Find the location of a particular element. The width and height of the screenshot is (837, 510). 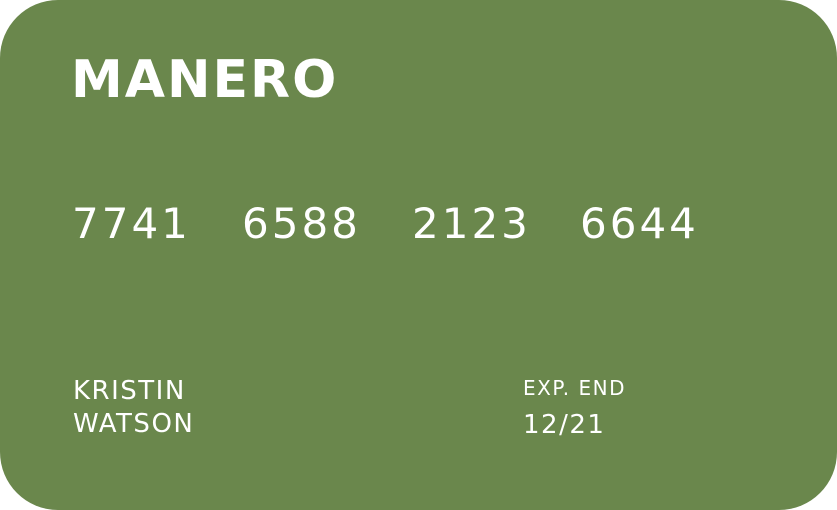

cardholder-name: KRISTIN WATSON is located at coordinates (133, 408).